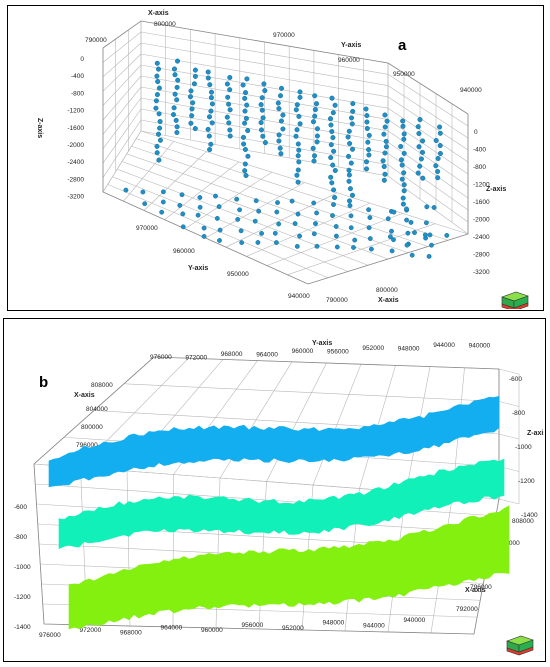 The image size is (550, 667). I want to click on y-tick-top: 960000, so click(349, 60).